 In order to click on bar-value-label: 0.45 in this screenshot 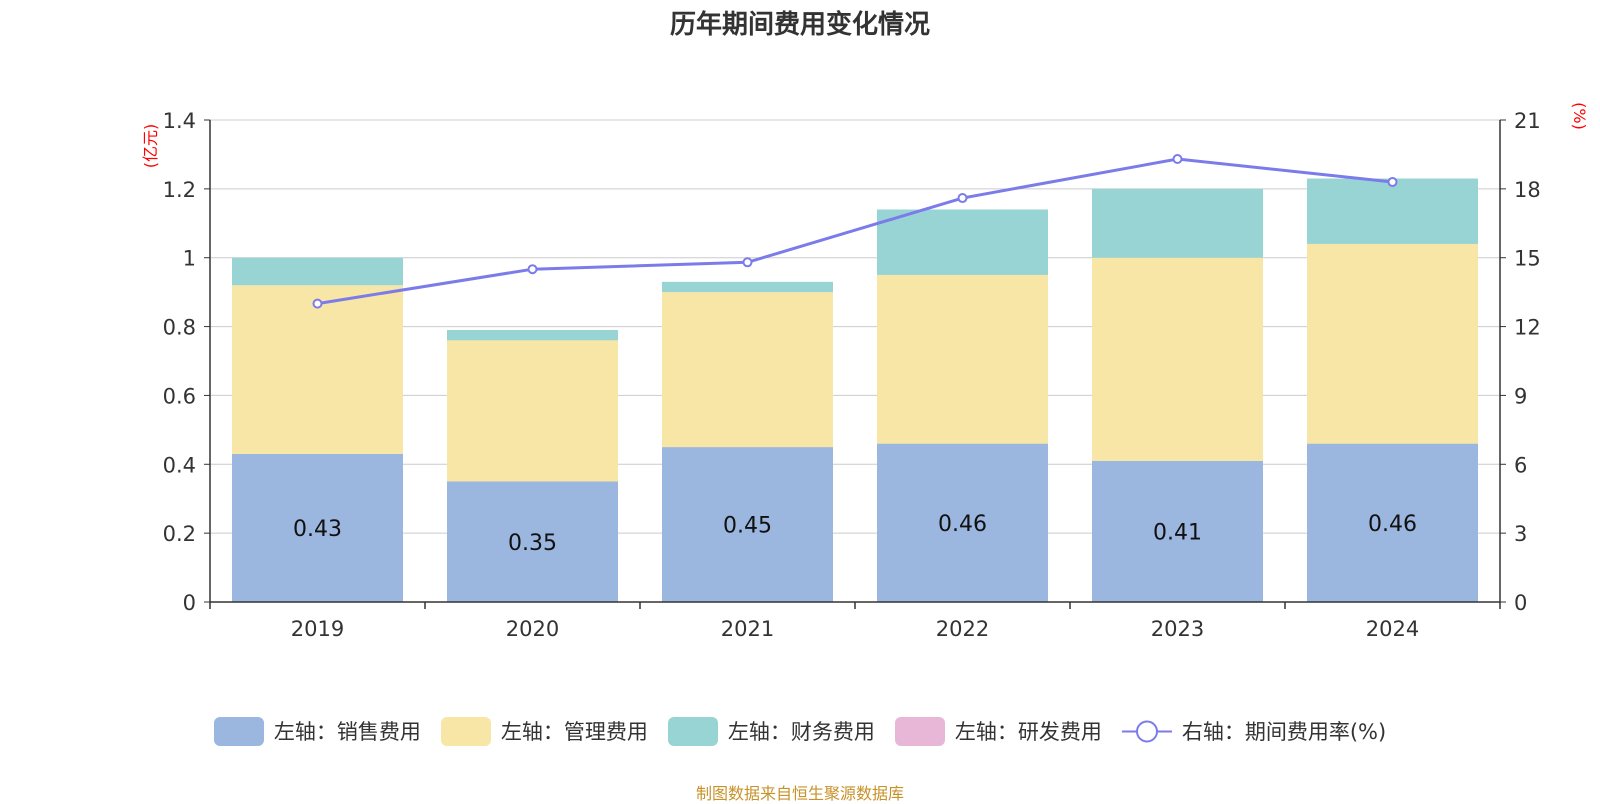, I will do `click(747, 526)`.